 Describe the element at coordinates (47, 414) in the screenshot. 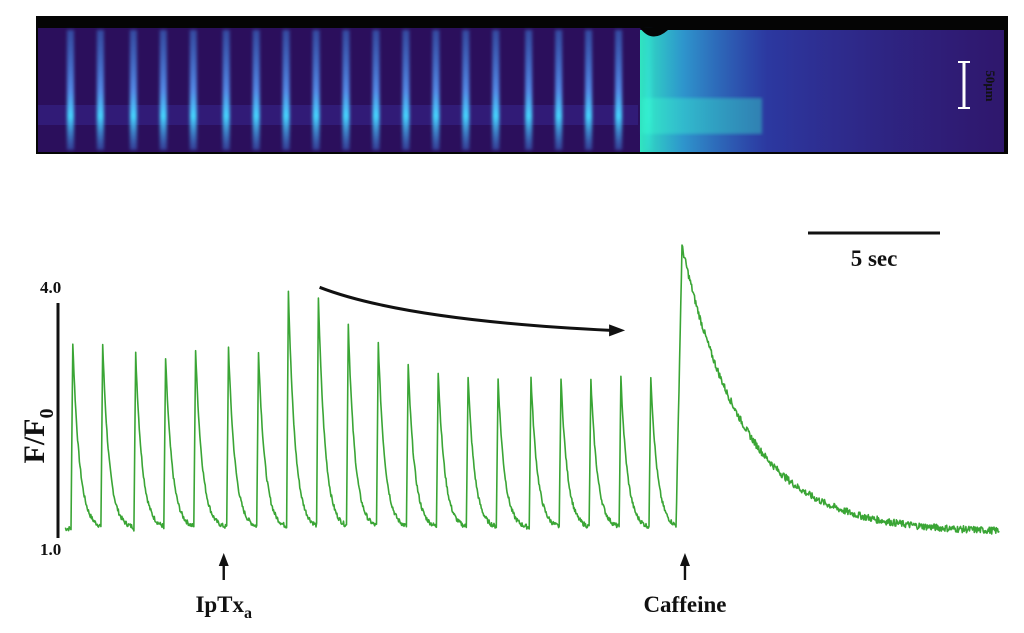

I see `y-axis-title-sub: 0` at that location.